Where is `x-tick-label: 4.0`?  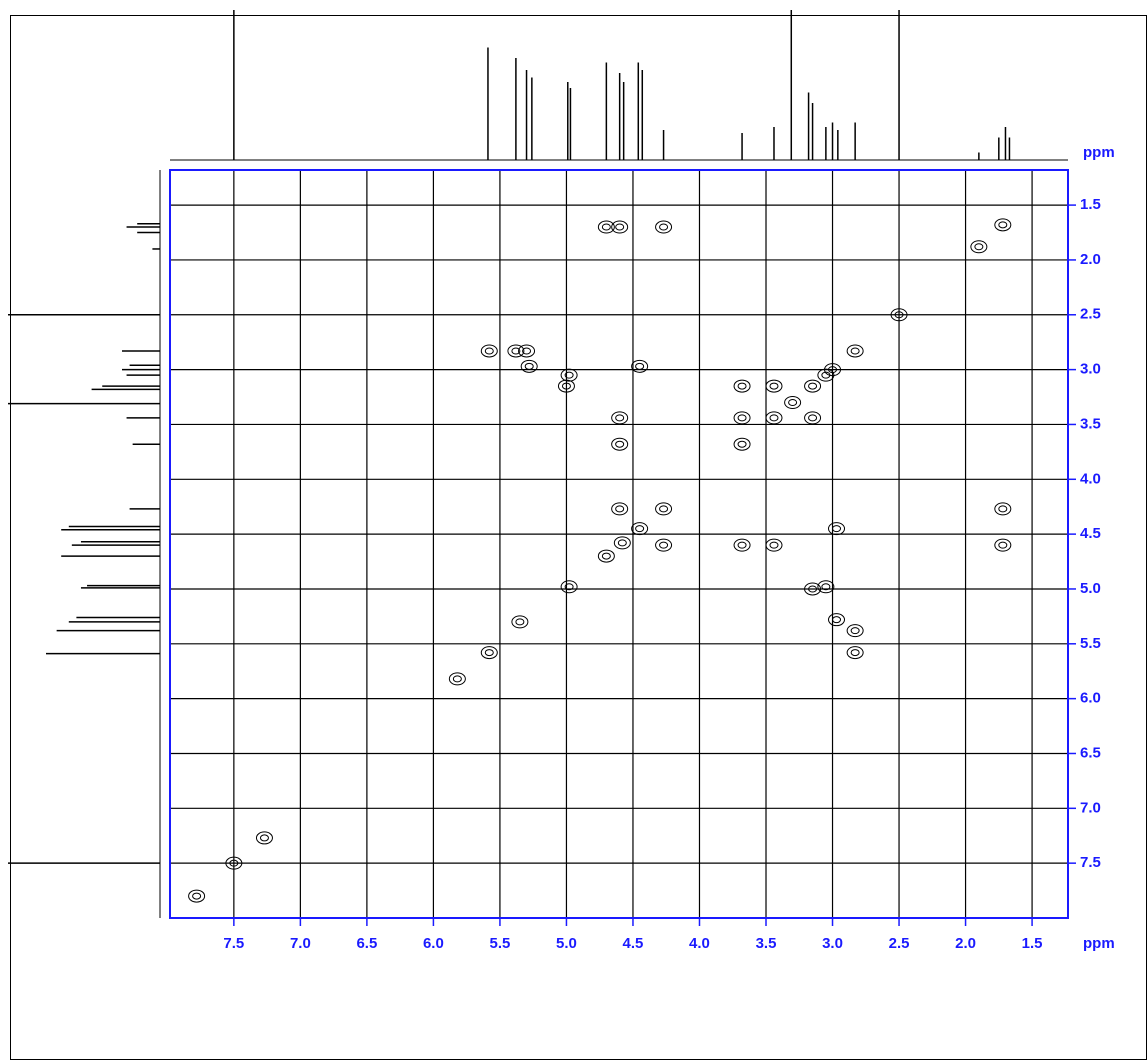
x-tick-label: 4.0 is located at coordinates (699, 943).